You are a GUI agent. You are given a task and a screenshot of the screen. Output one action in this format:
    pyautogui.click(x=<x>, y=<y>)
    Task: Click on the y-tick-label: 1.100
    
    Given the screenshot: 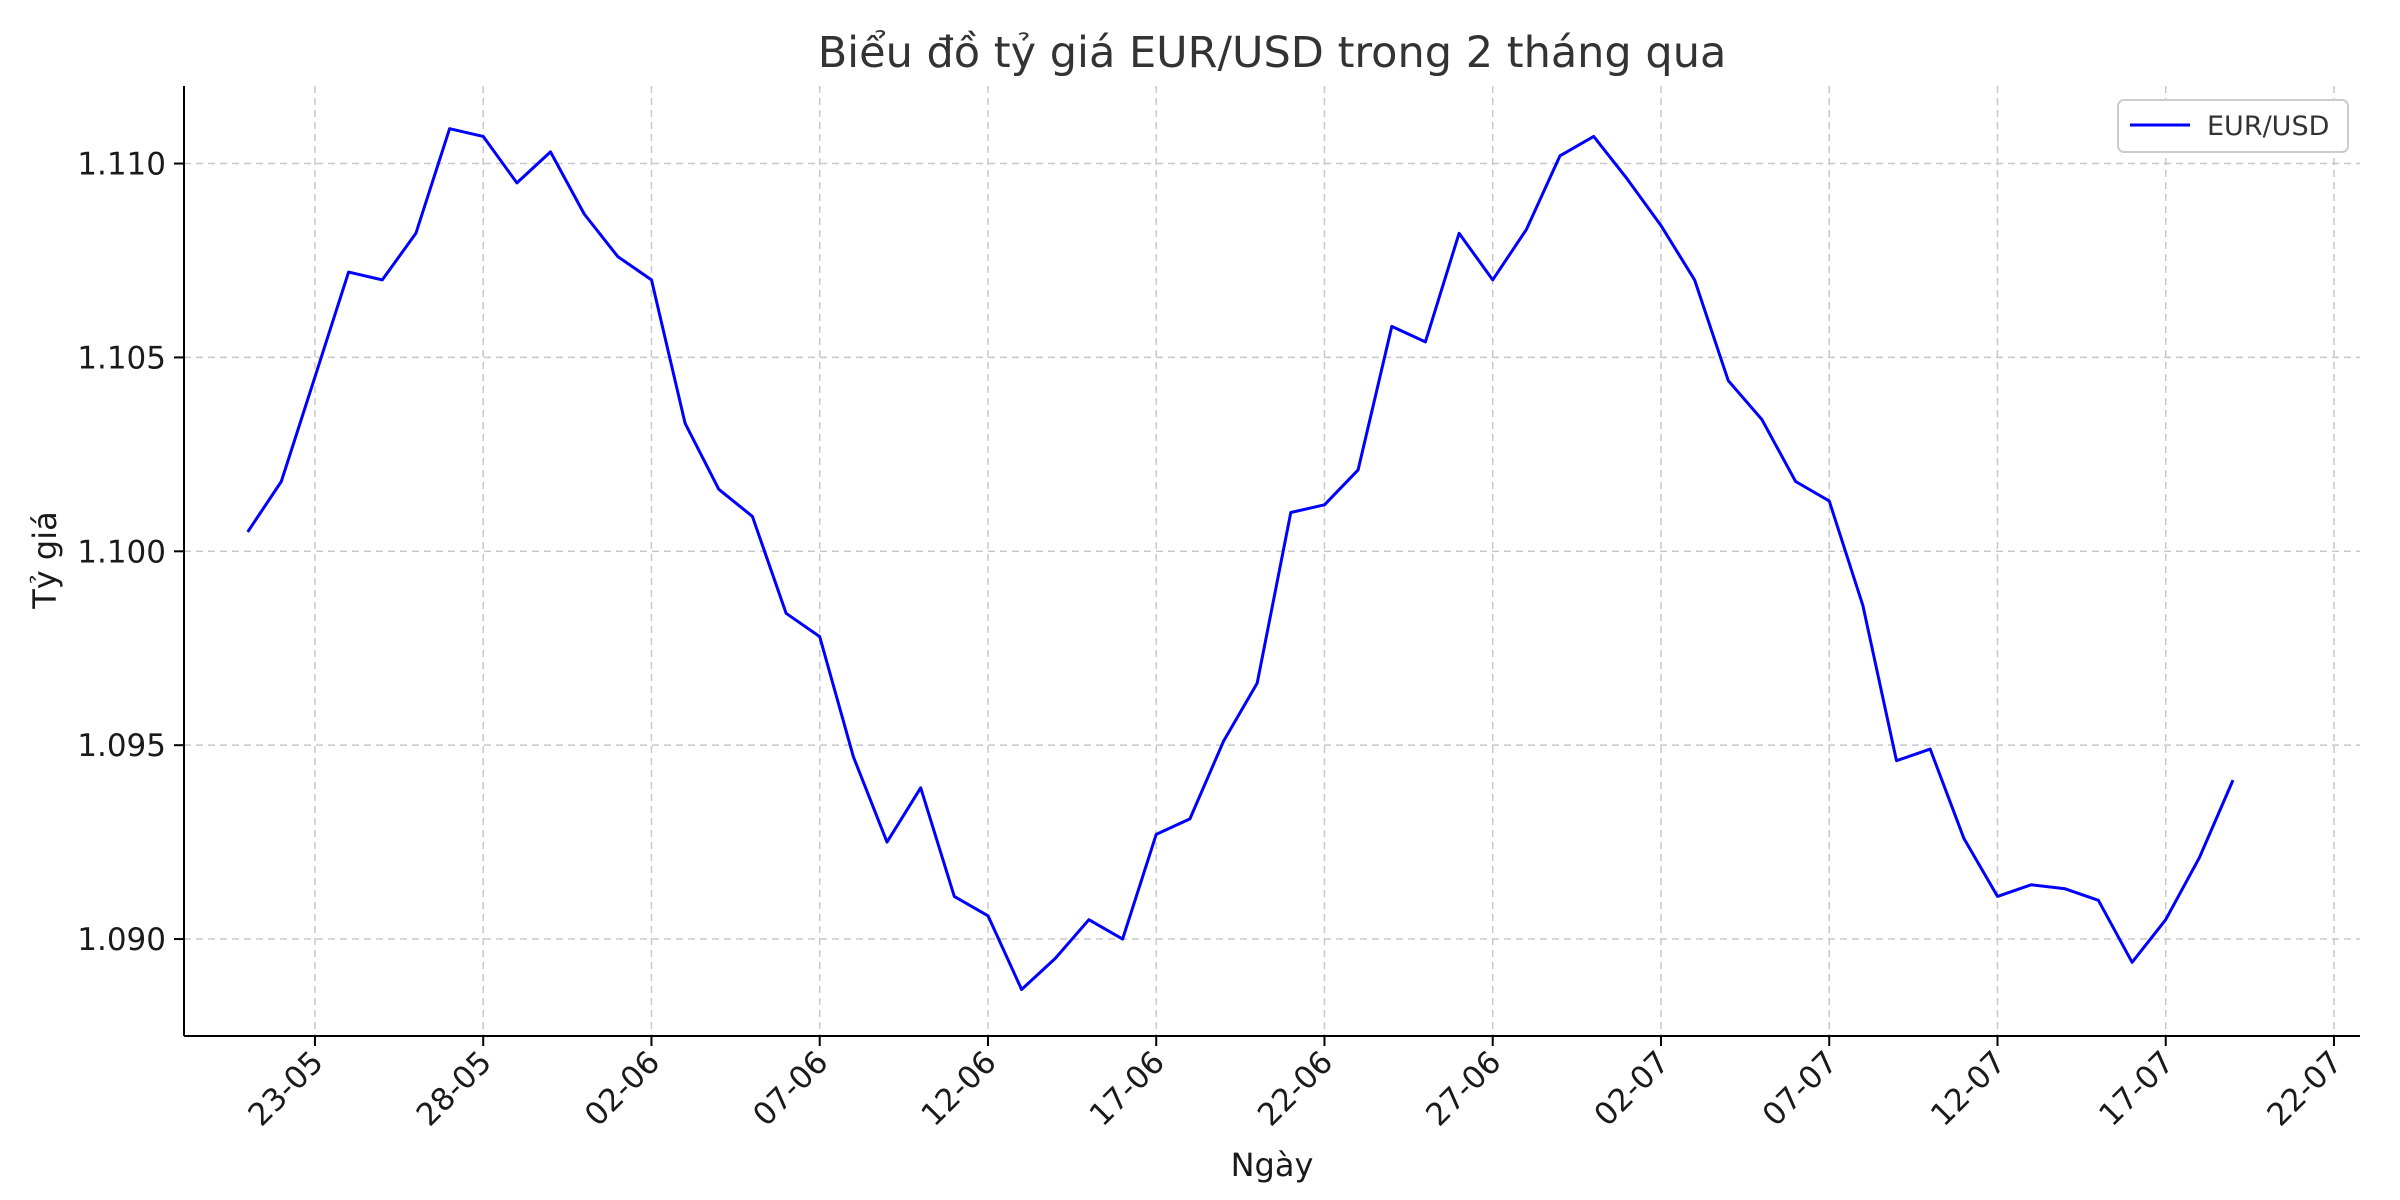 What is the action you would take?
    pyautogui.click(x=121, y=552)
    